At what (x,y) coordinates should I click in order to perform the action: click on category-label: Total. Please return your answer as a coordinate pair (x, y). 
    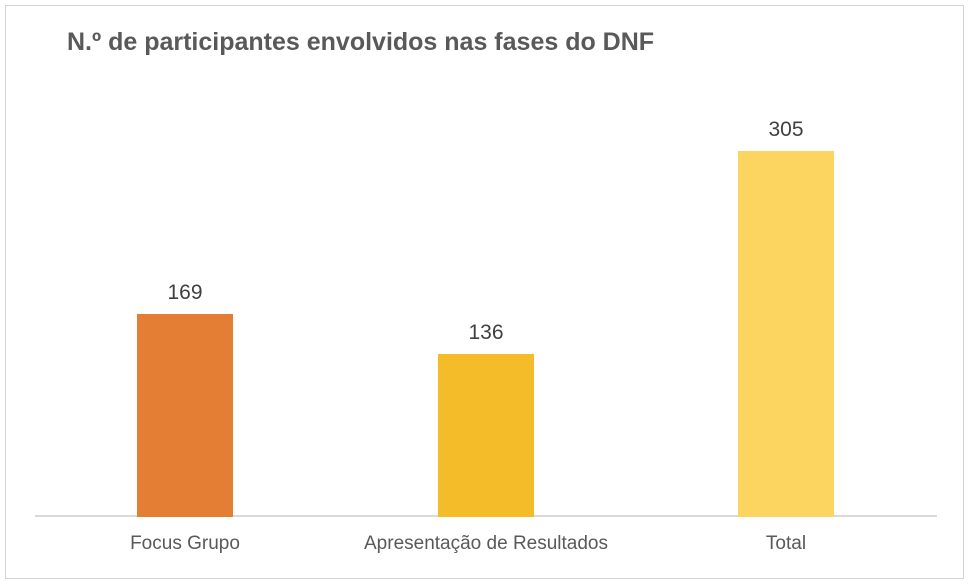
    Looking at the image, I should click on (786, 543).